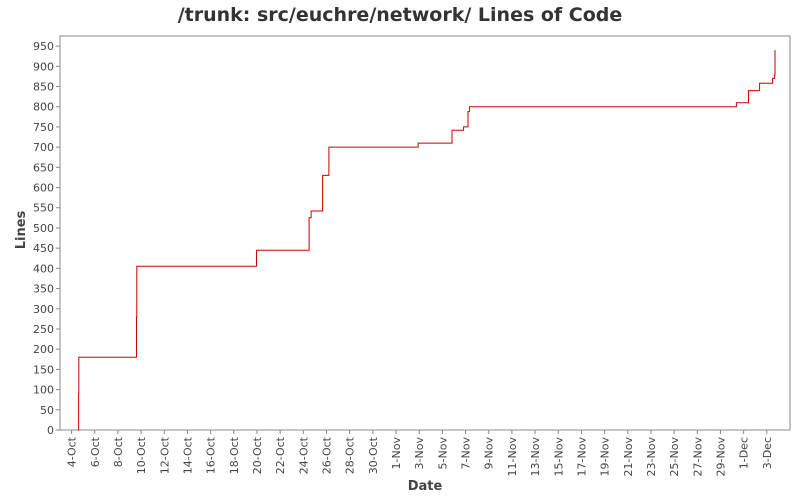 This screenshot has height=500, width=800. What do you see at coordinates (211, 455) in the screenshot?
I see `x-tick-label: 16-Oct` at bounding box center [211, 455].